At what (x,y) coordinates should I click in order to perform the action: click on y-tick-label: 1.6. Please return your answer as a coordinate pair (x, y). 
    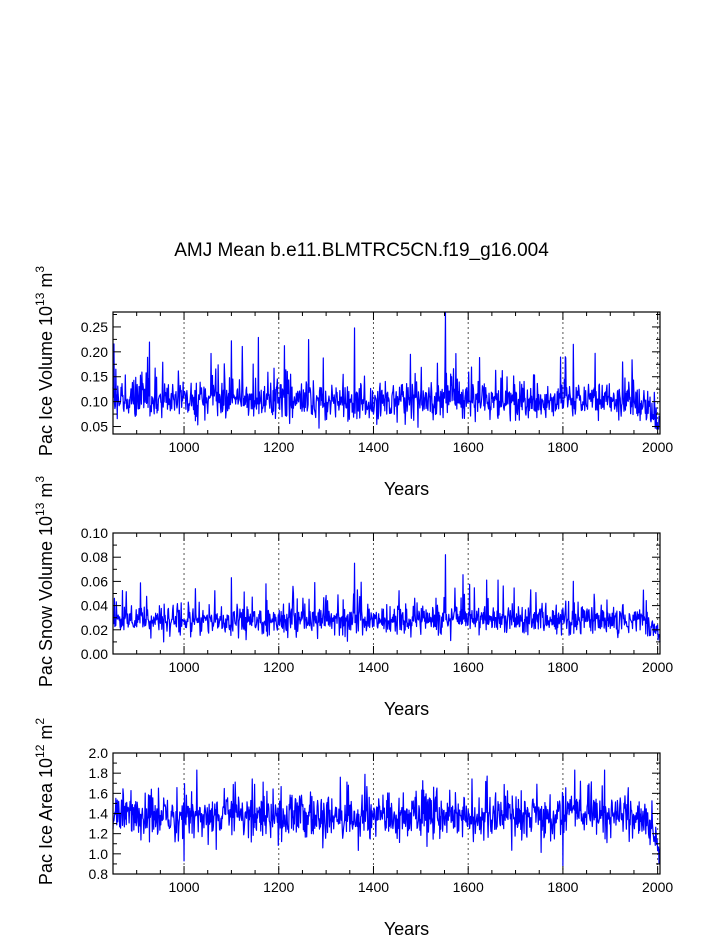
    Looking at the image, I should click on (99, 793).